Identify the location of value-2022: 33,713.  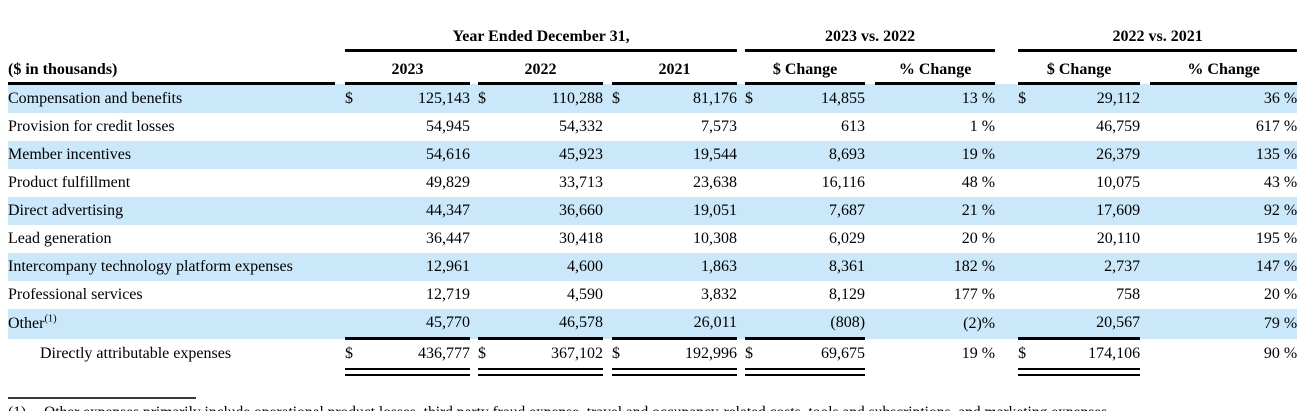
(581, 182).